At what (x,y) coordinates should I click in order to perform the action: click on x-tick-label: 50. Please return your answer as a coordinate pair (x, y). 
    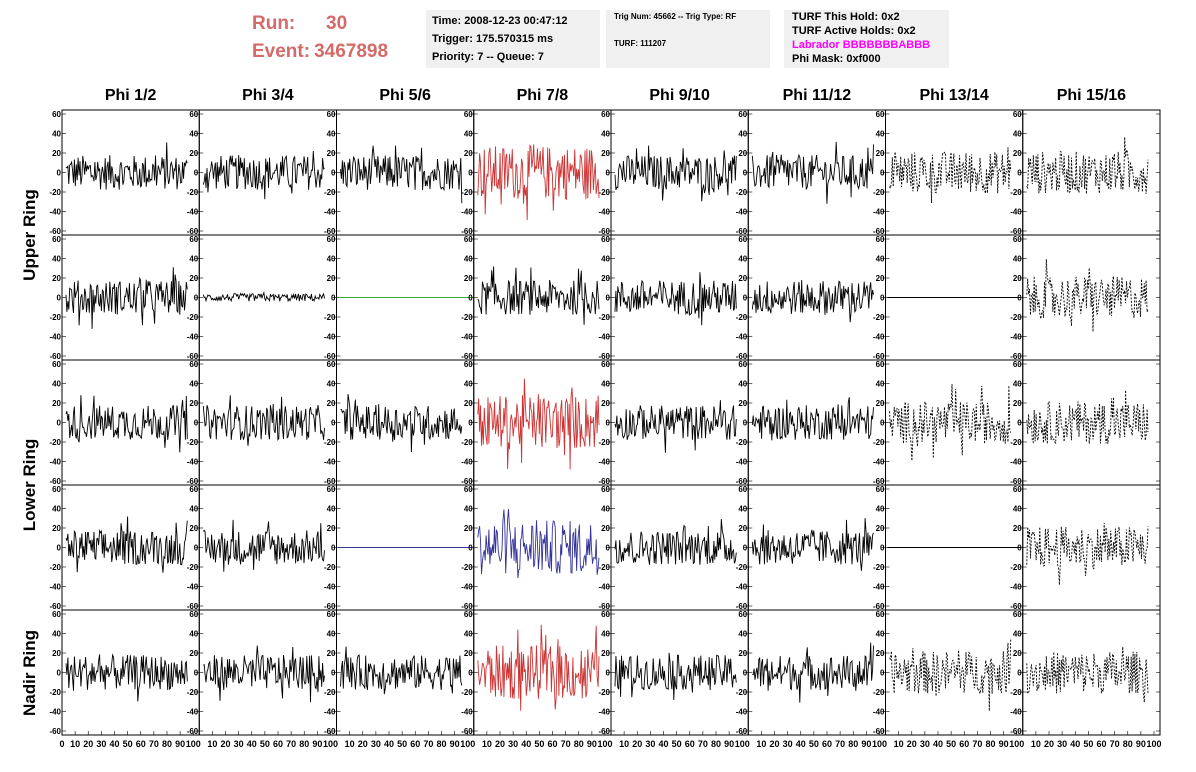
    Looking at the image, I should click on (677, 744).